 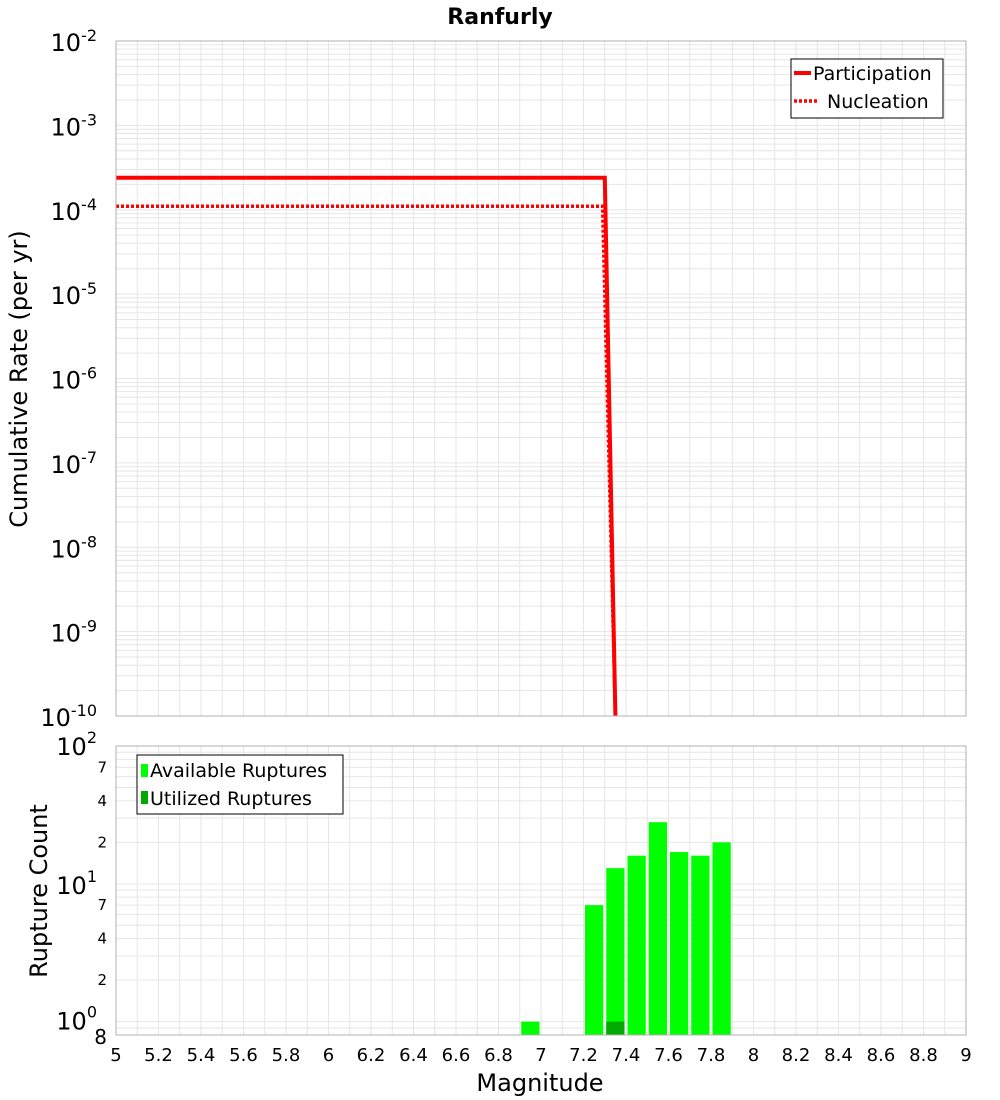 What do you see at coordinates (539, 1083) in the screenshot?
I see `x-axis-label: Magnitude` at bounding box center [539, 1083].